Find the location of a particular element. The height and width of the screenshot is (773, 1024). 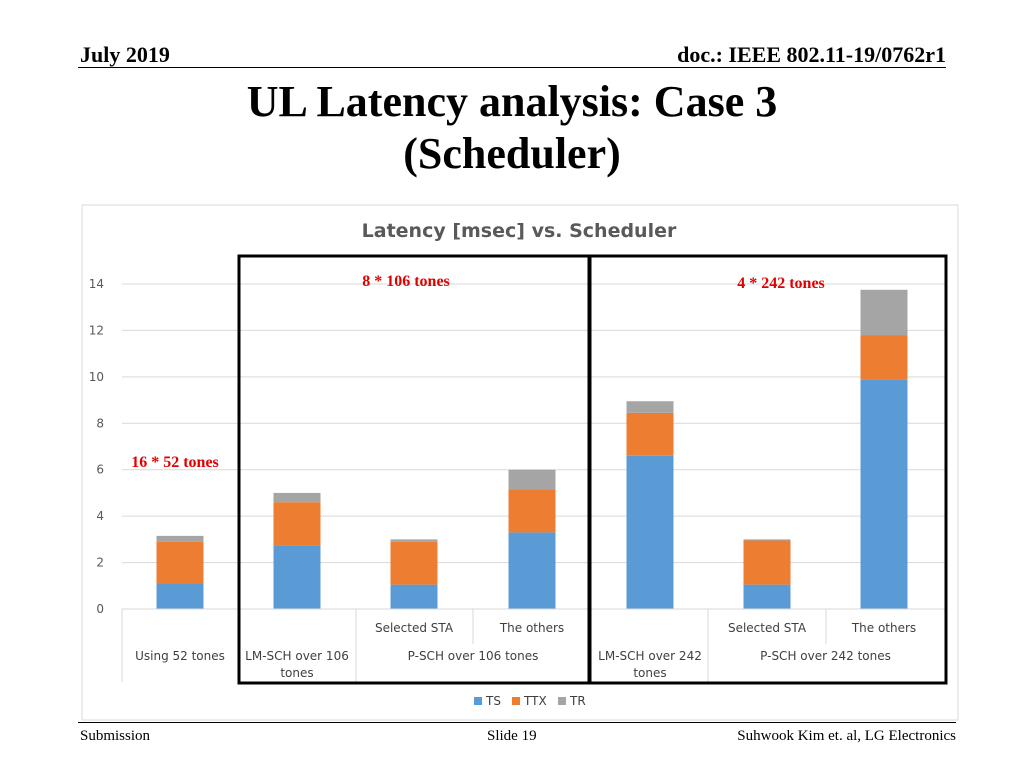

x-group-label-3-0: LM-SCH over 242 is located at coordinates (650, 656).